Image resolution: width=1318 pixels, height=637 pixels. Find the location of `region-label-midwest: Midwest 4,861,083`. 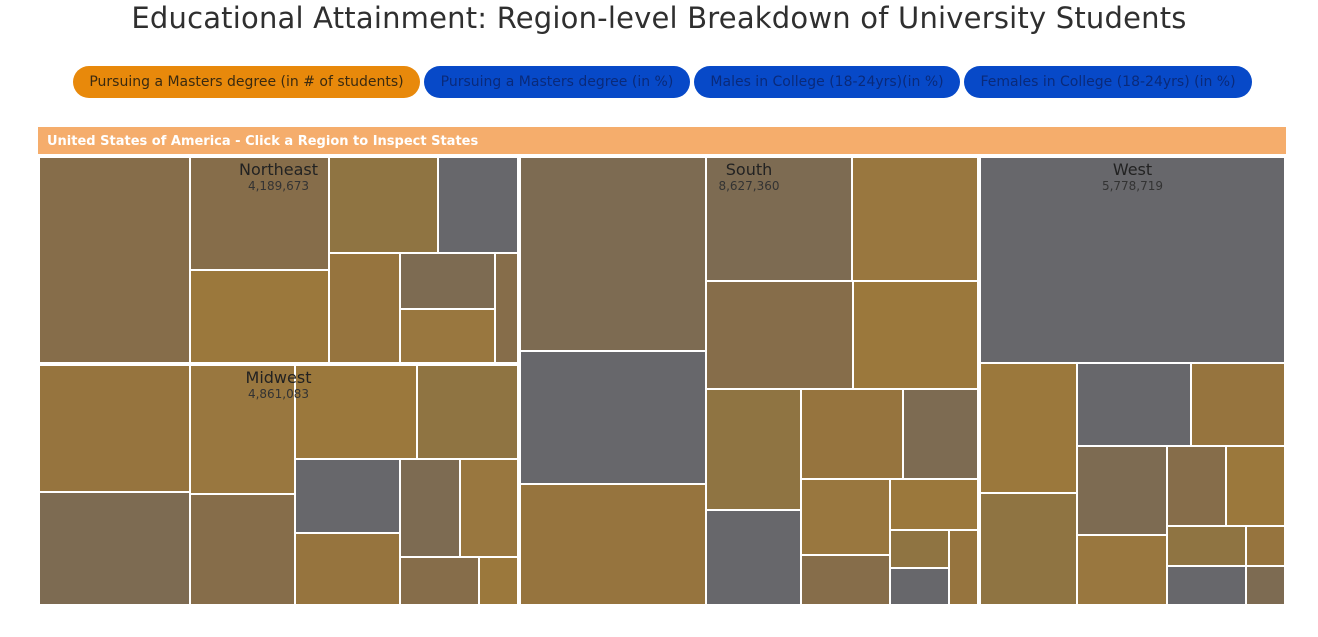

region-label-midwest: Midwest 4,861,083 is located at coordinates (278, 385).